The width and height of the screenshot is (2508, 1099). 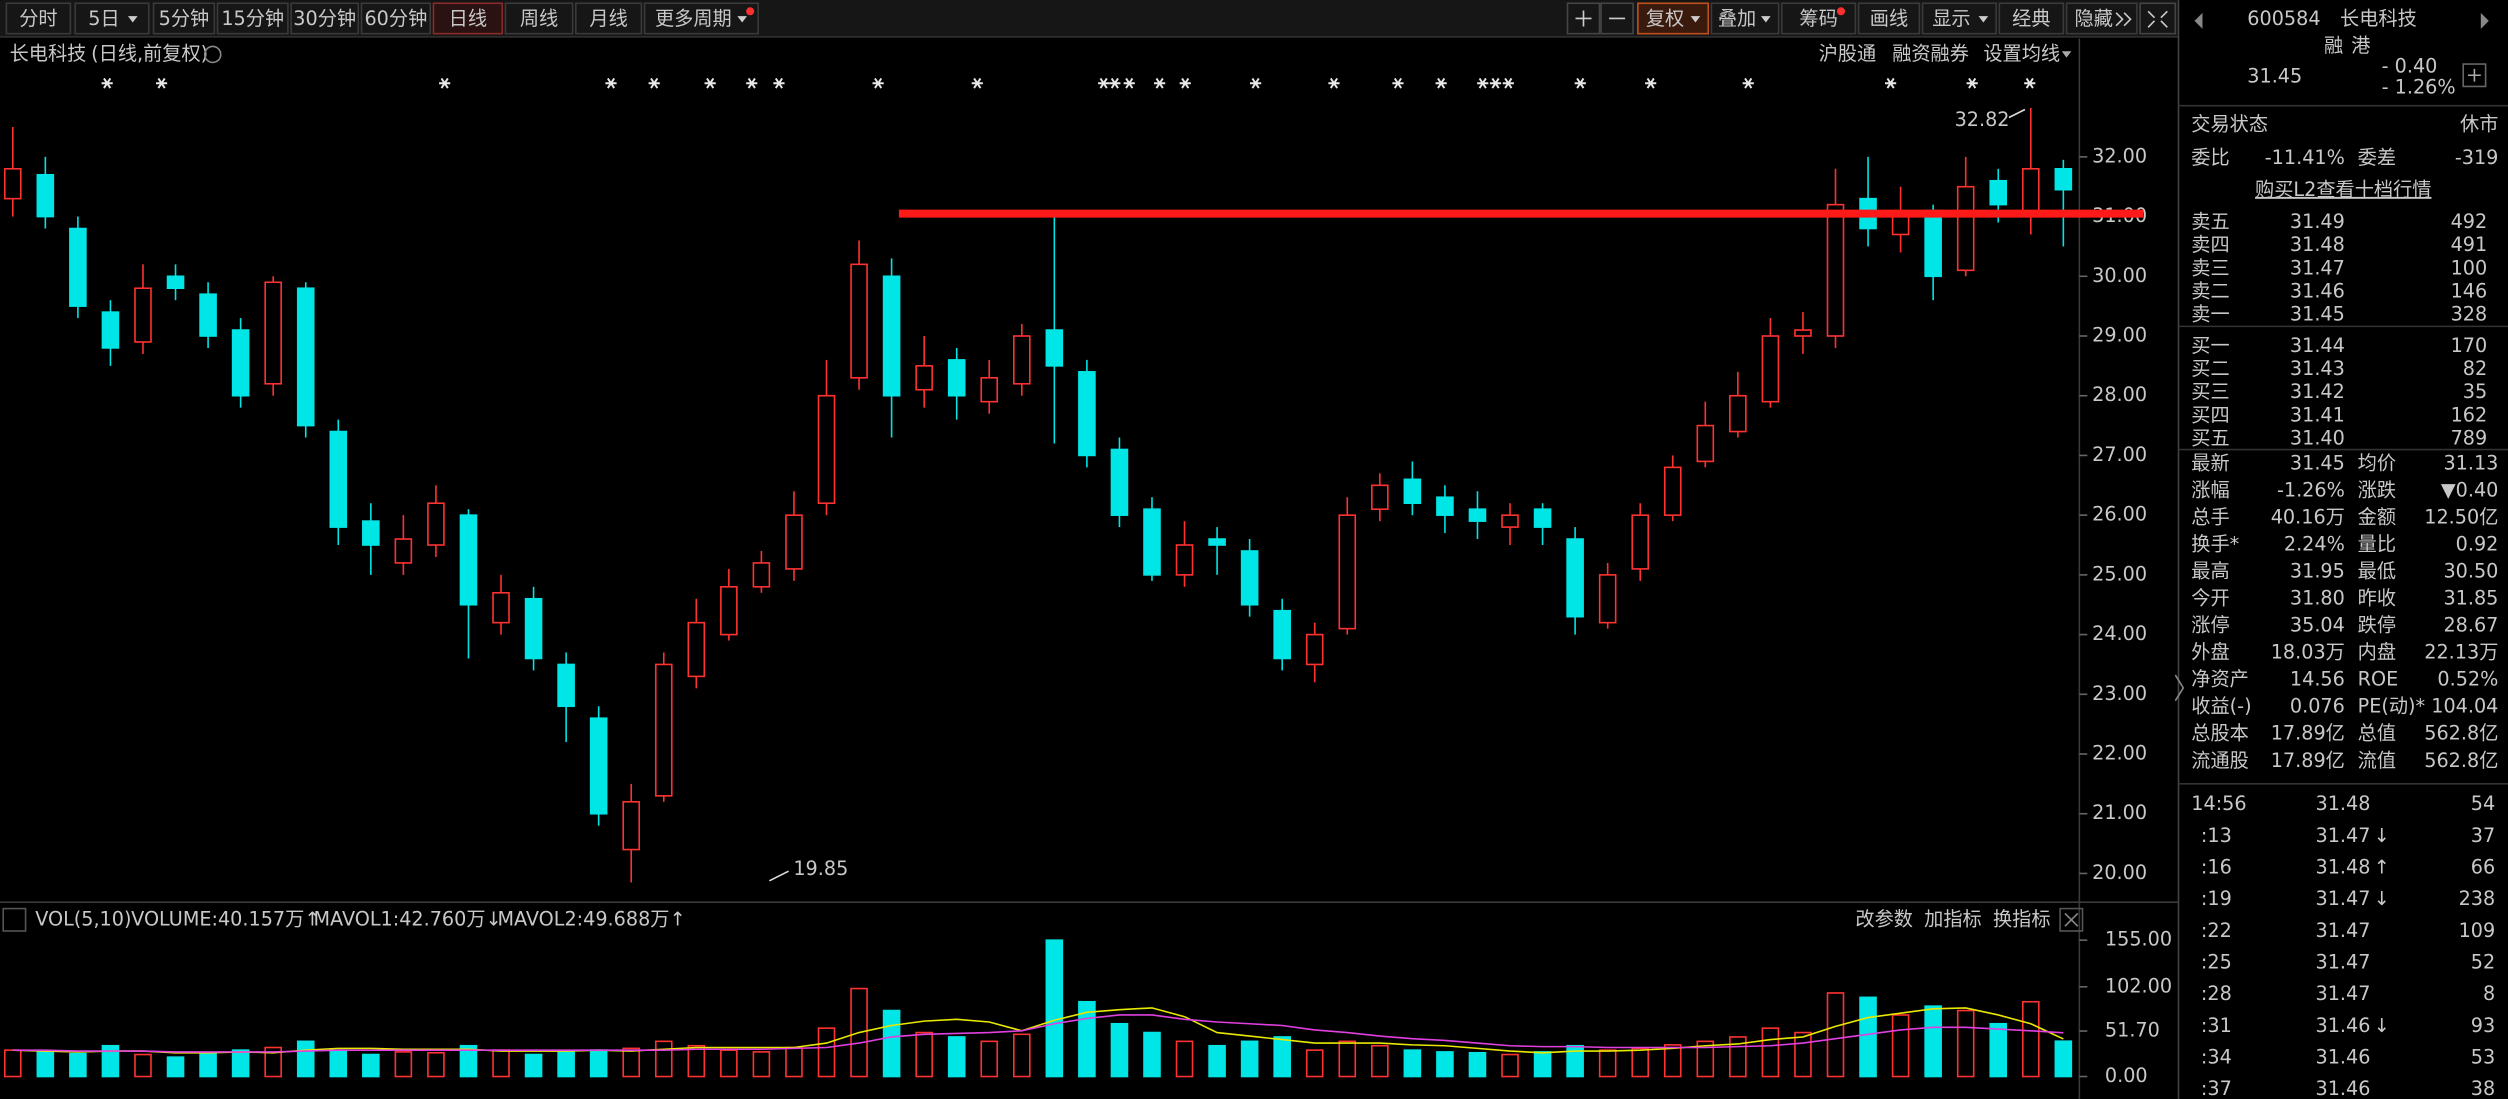 What do you see at coordinates (212, 54) in the screenshot?
I see `settings-icon` at bounding box center [212, 54].